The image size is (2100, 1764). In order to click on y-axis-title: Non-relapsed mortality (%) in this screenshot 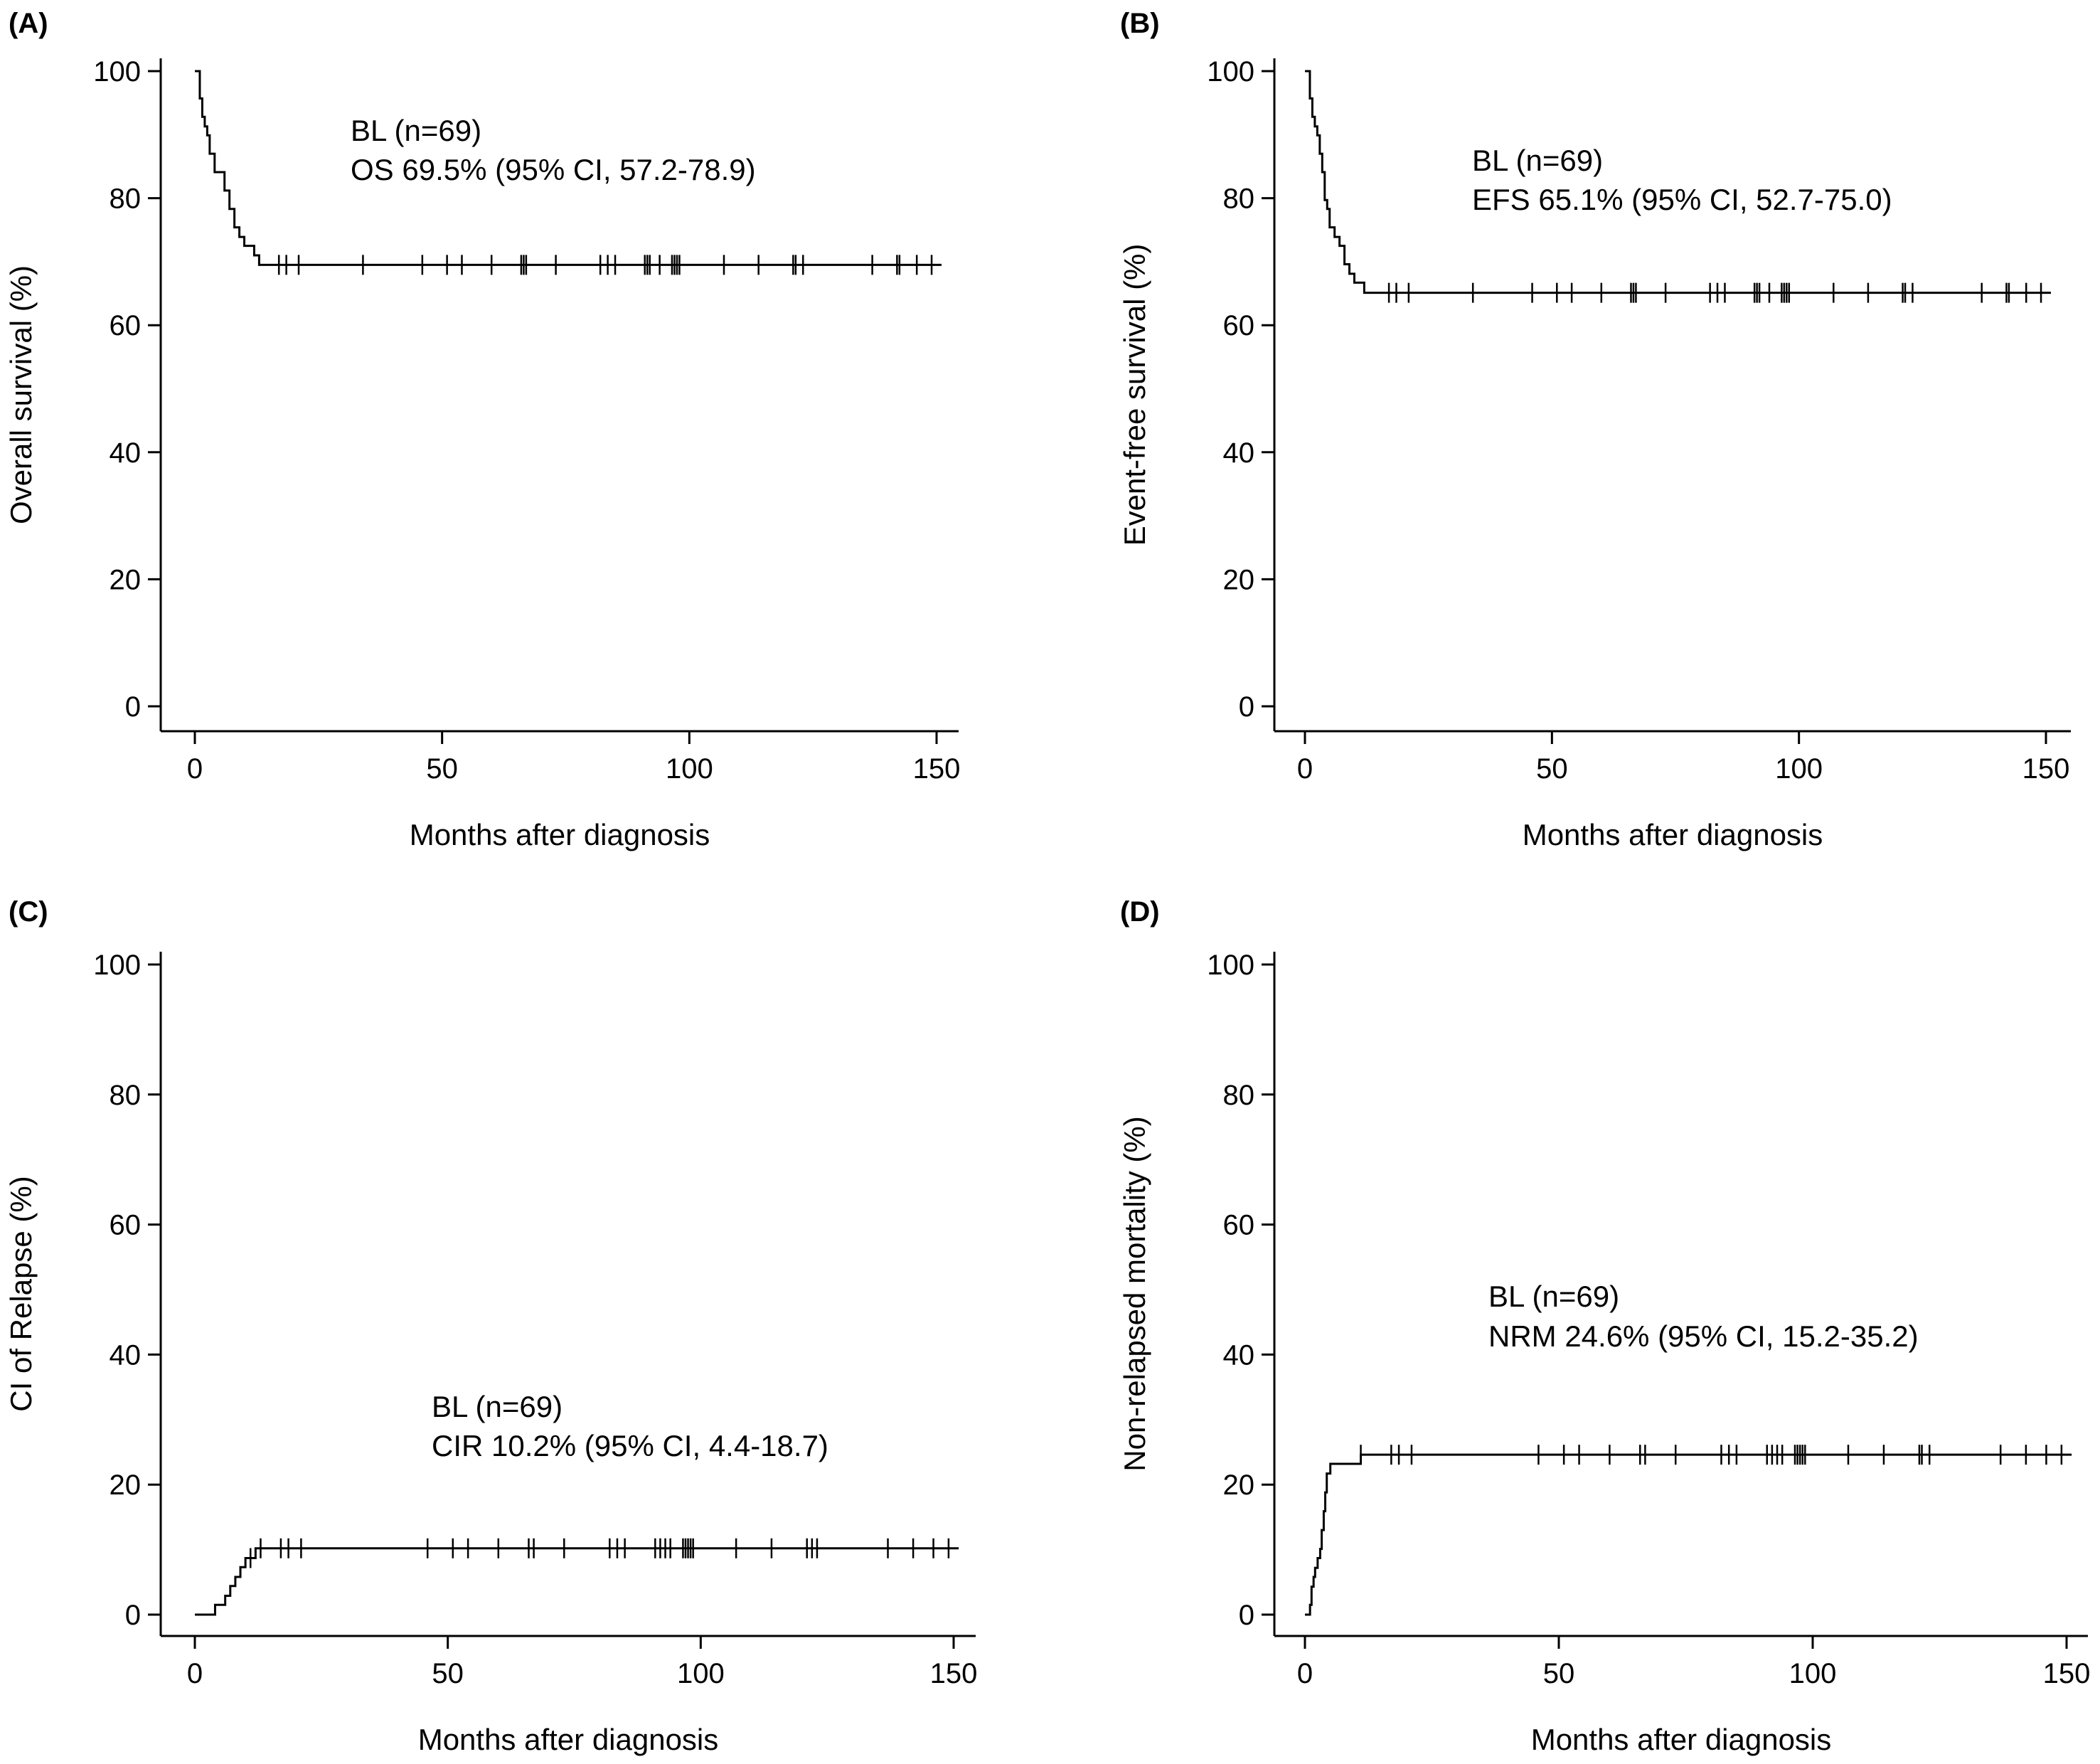, I will do `click(1134, 1294)`.